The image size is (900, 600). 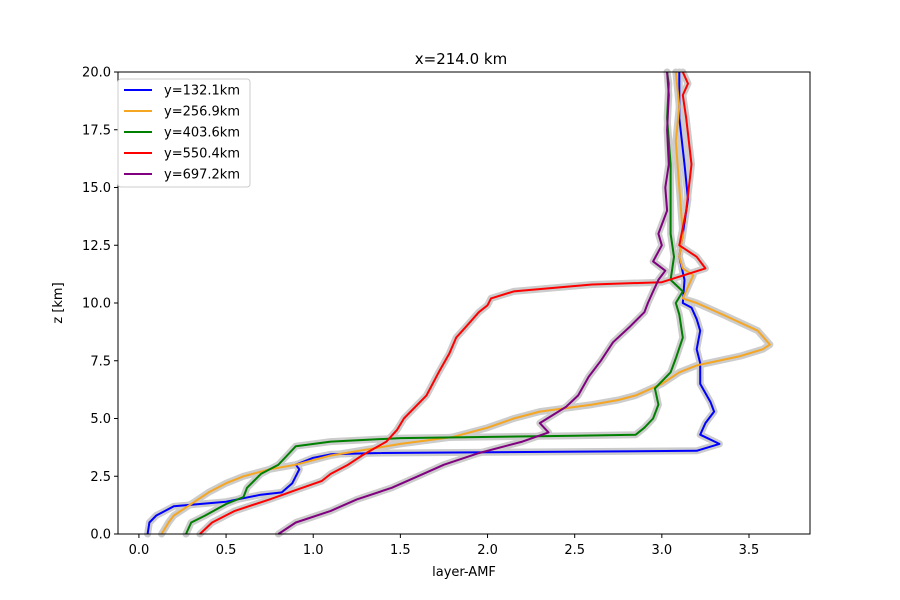 What do you see at coordinates (202, 154) in the screenshot?
I see `legend-label-4: y=550.4km` at bounding box center [202, 154].